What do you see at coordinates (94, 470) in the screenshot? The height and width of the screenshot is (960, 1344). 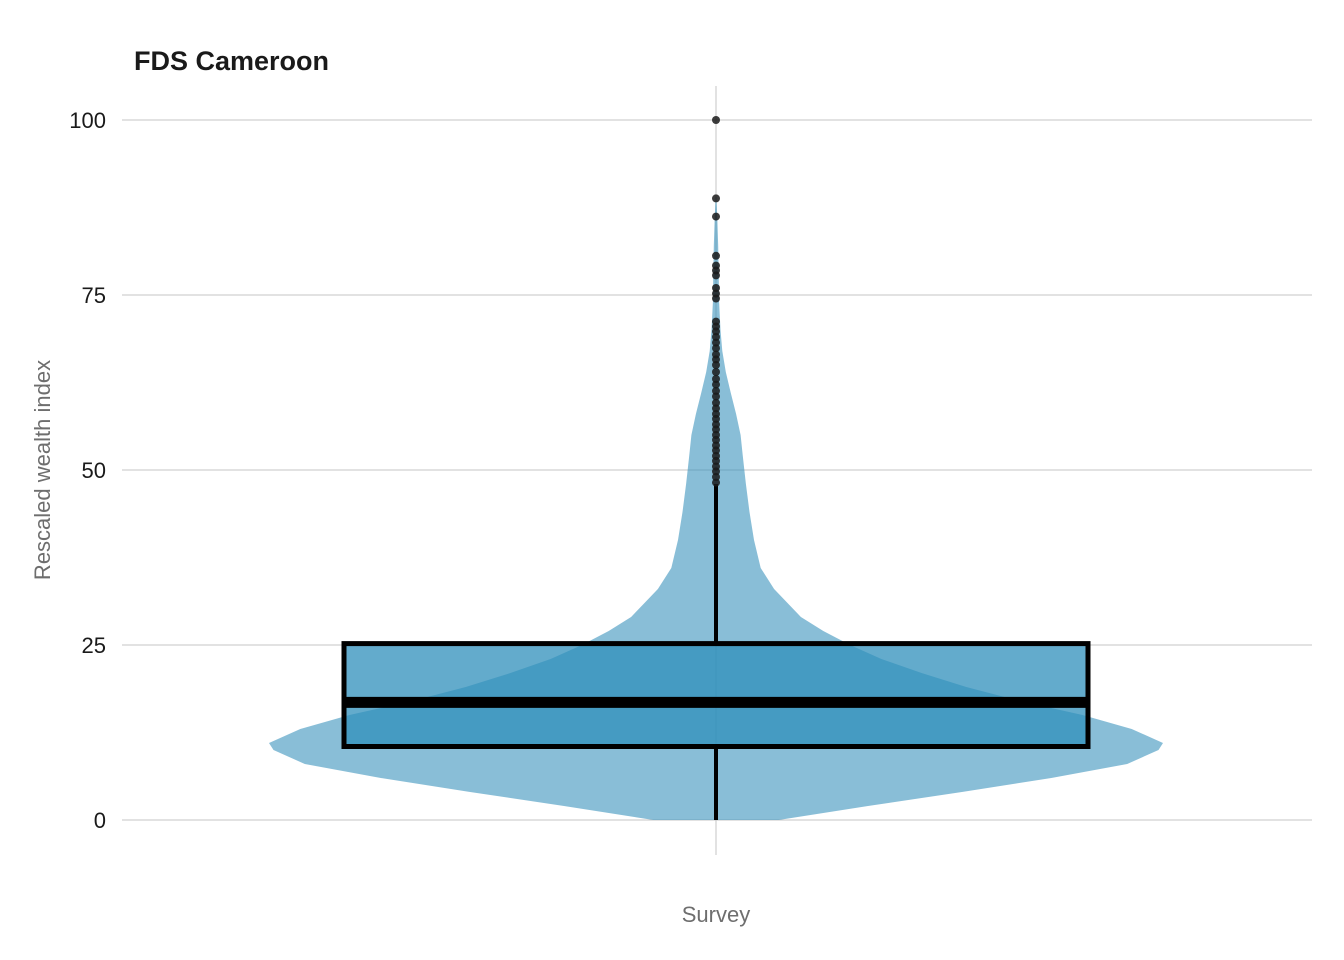 I see `y-tick-label-50: 50` at bounding box center [94, 470].